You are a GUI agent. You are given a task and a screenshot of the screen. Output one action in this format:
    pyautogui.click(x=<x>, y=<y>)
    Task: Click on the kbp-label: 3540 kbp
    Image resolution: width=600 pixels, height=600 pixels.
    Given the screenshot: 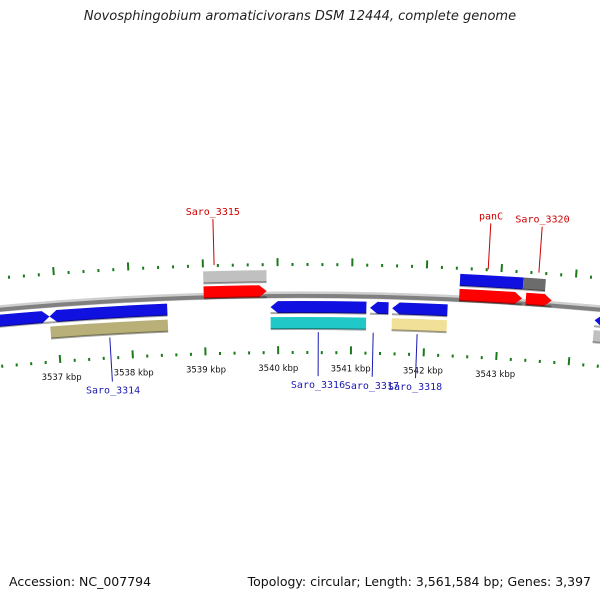 What is the action you would take?
    pyautogui.click(x=278, y=369)
    